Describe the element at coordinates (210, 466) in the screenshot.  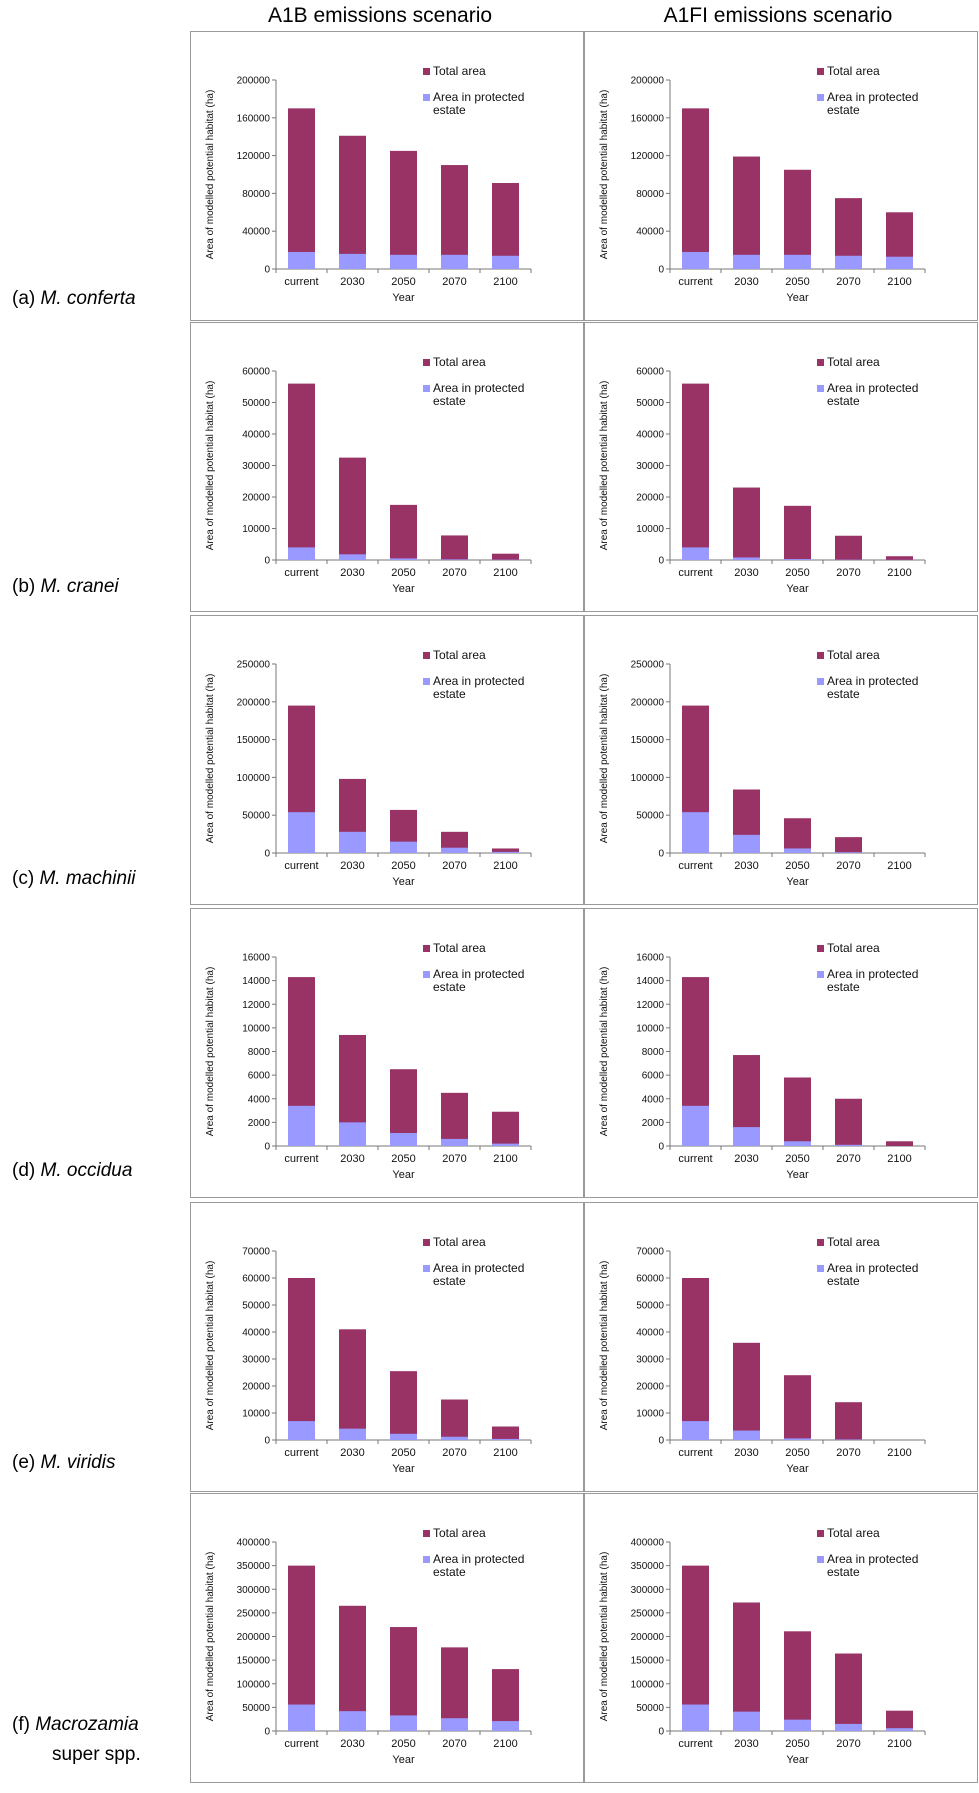
I see `y-axis-title: Area of modelled potential habitat (ha)` at that location.